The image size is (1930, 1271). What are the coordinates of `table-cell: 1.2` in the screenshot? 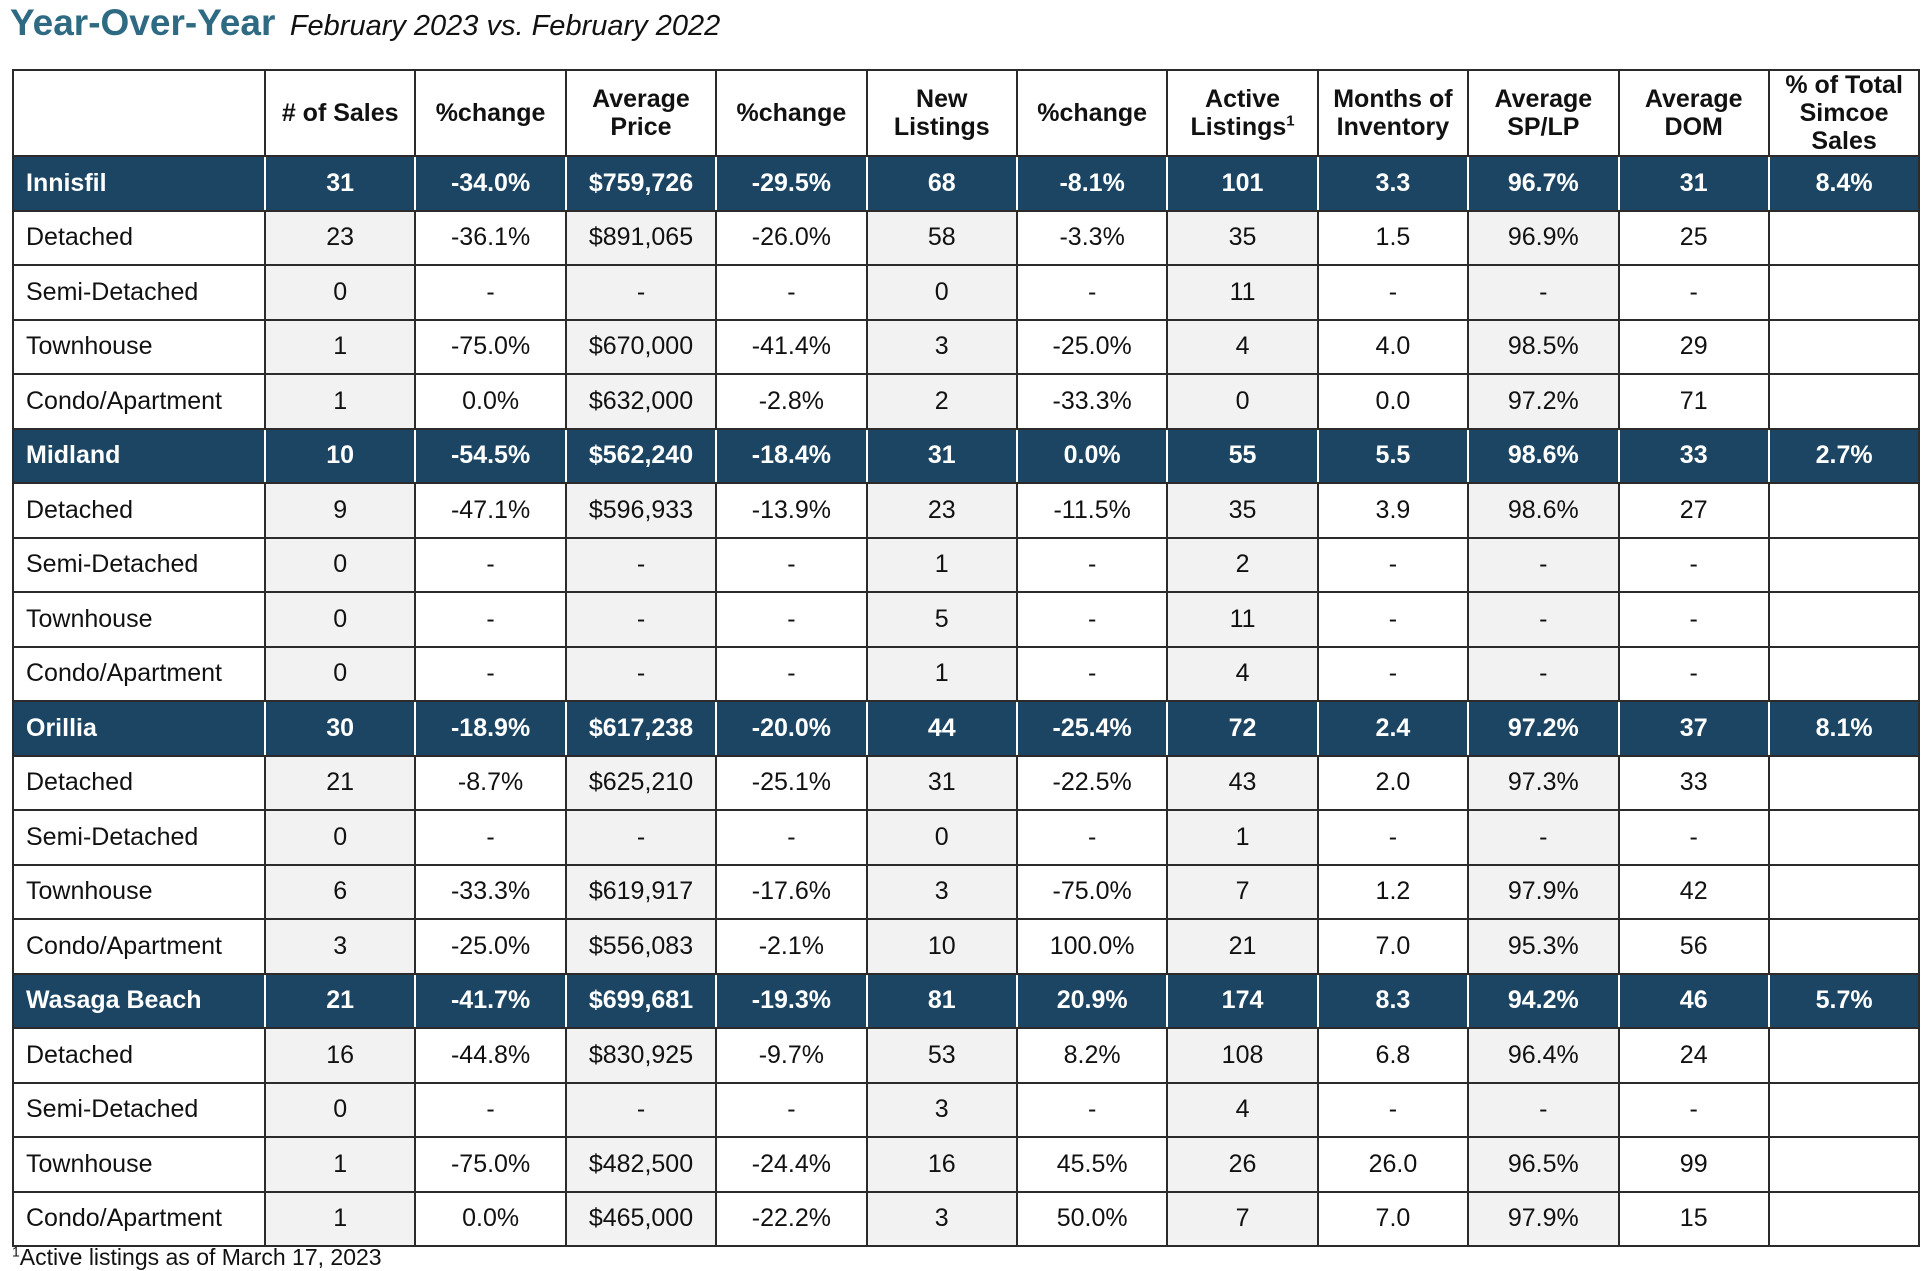 It's located at (1393, 891).